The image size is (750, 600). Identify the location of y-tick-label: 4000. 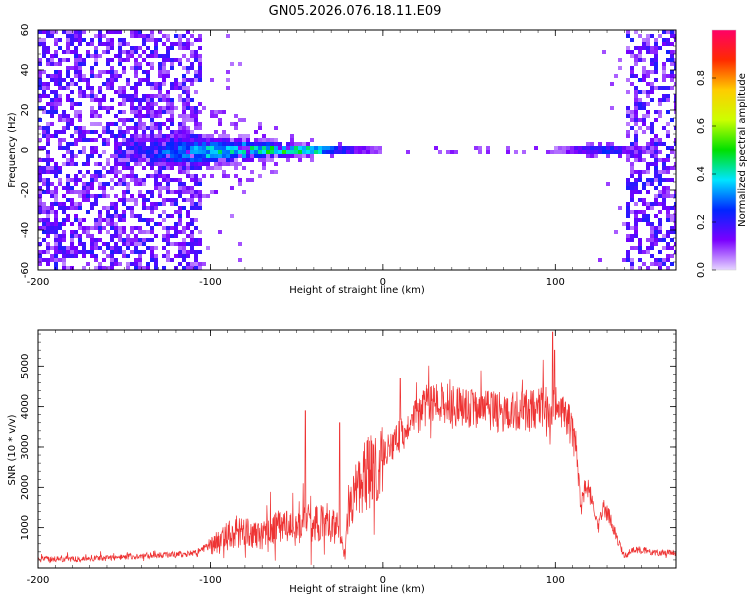
(25, 406).